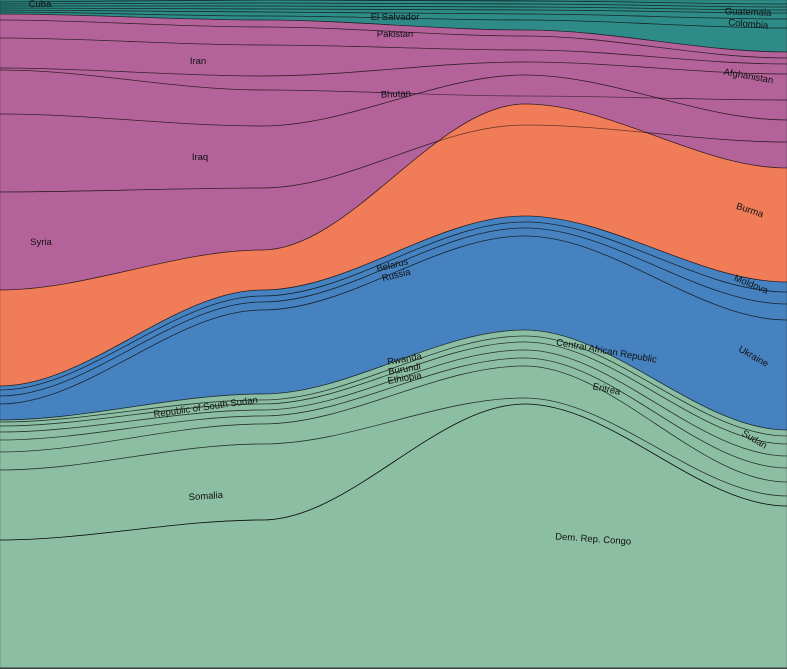 Image resolution: width=787 pixels, height=669 pixels. What do you see at coordinates (41, 242) in the screenshot?
I see `stream-label-syria: Syria` at bounding box center [41, 242].